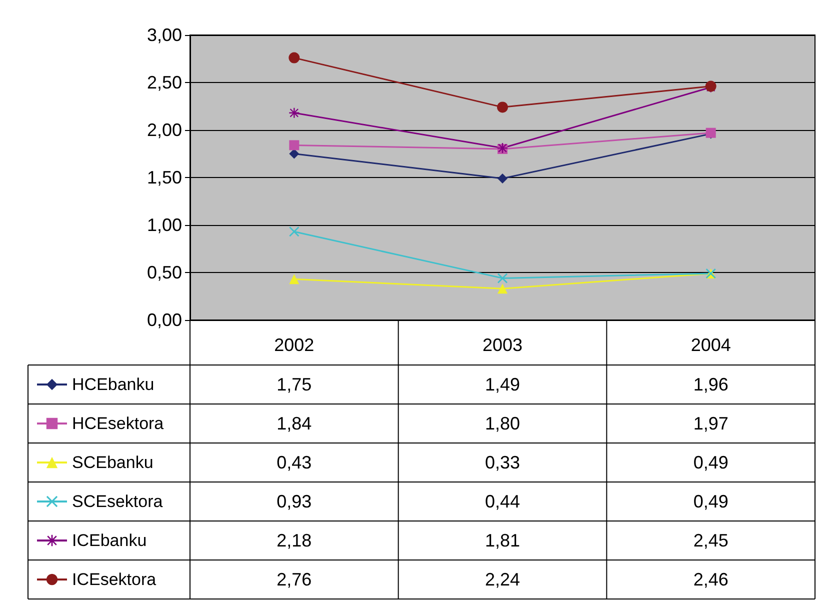 The height and width of the screenshot is (604, 827). What do you see at coordinates (164, 272) in the screenshot?
I see `y-tick-label: 0,50` at bounding box center [164, 272].